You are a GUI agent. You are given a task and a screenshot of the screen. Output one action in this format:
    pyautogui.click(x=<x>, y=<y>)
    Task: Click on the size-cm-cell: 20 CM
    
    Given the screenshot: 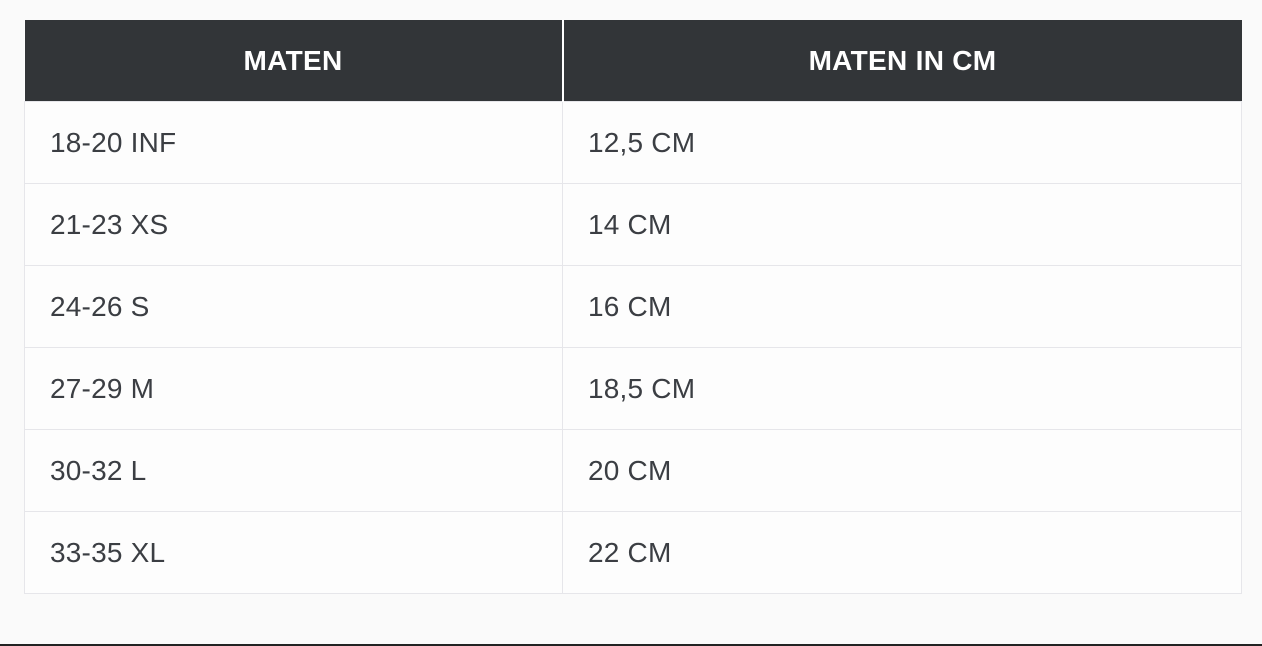 What is the action you would take?
    pyautogui.click(x=902, y=470)
    